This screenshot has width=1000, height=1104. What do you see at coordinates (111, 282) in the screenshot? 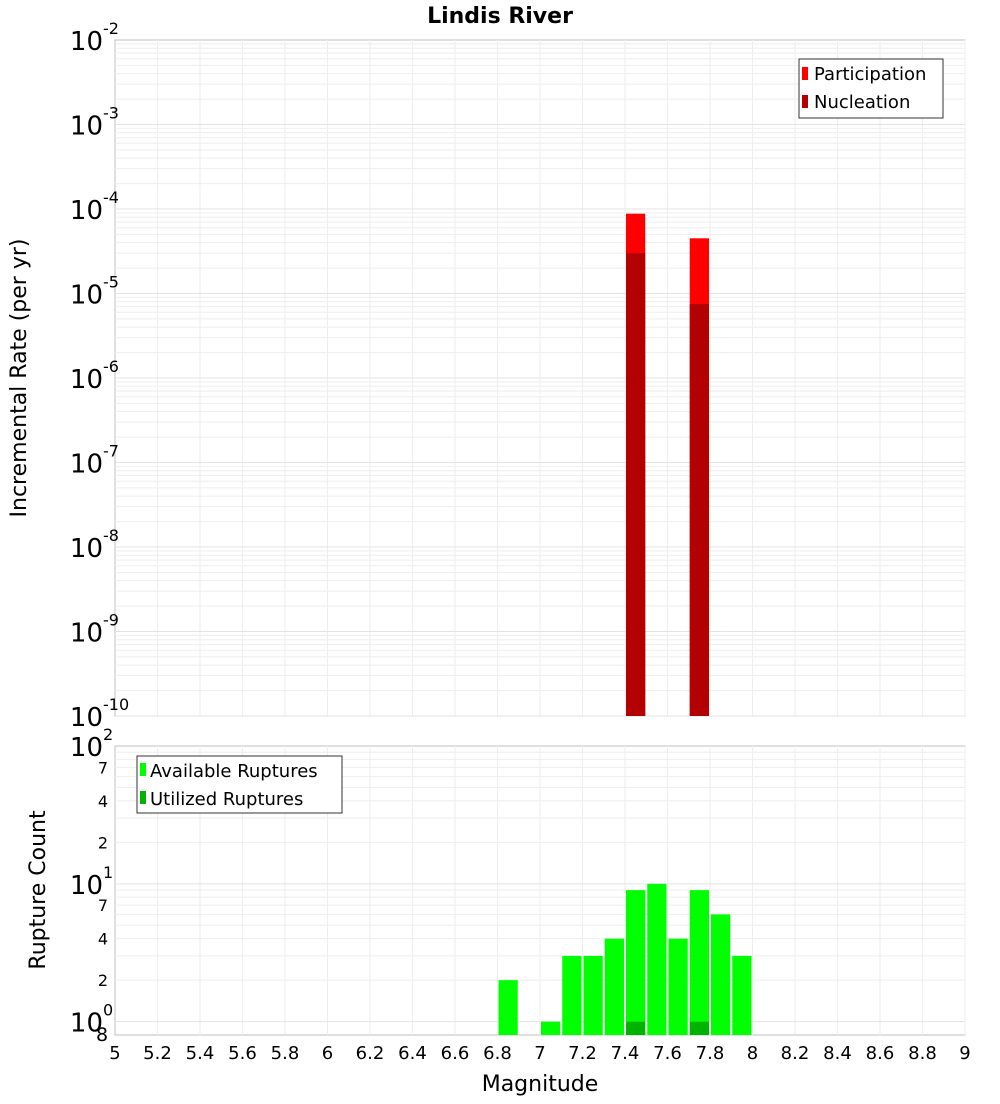
I see `rate-y-tick-exponent: -5` at bounding box center [111, 282].